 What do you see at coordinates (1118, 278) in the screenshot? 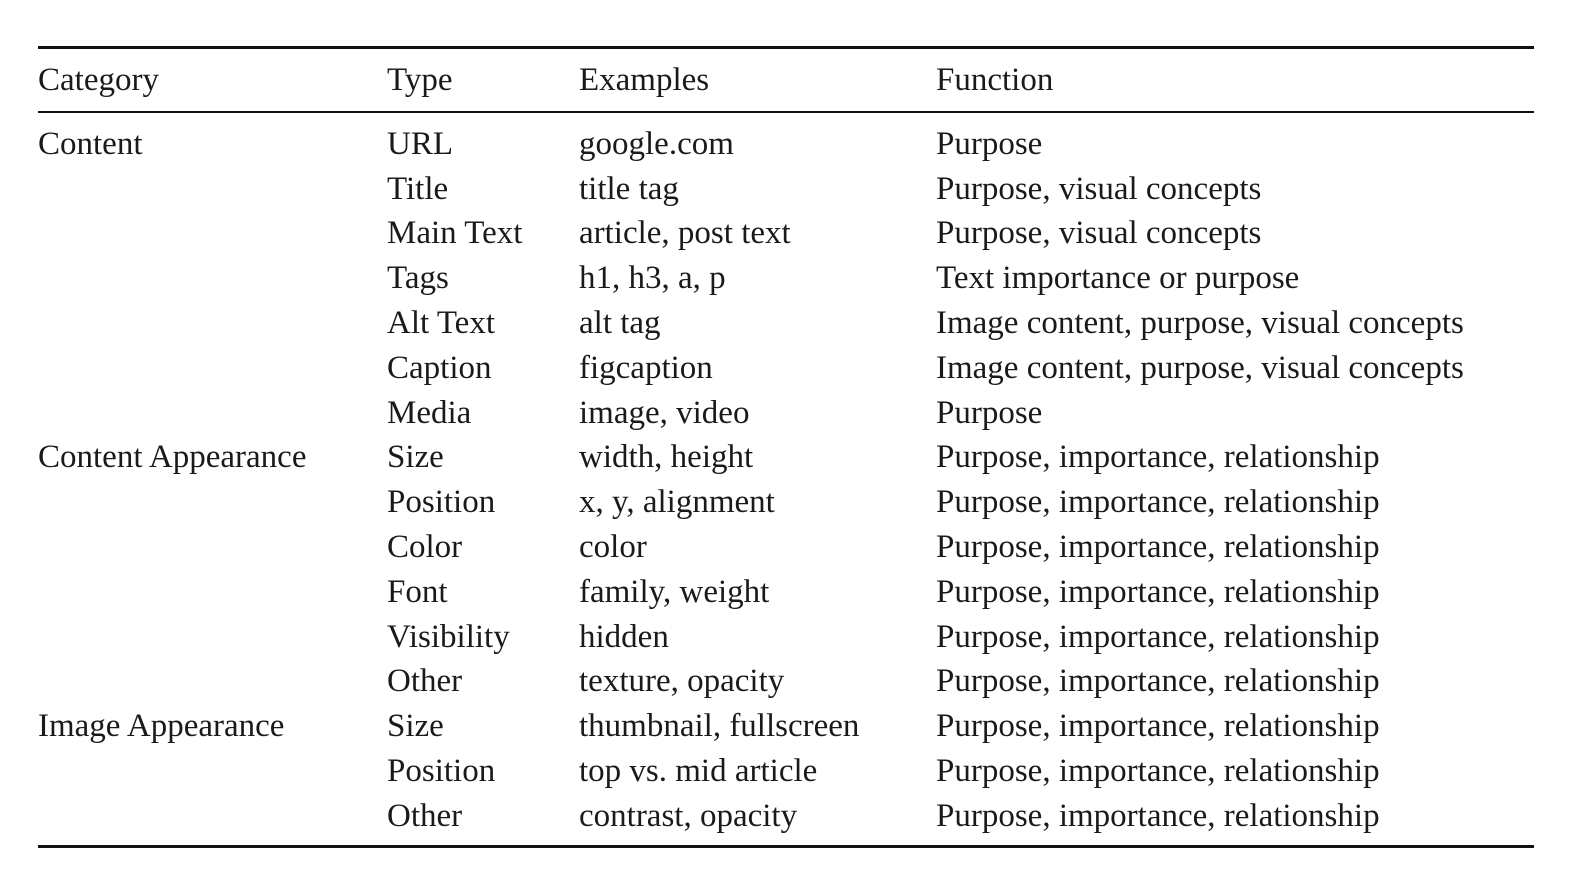
I see `cell-function: Text importance or purpose` at bounding box center [1118, 278].